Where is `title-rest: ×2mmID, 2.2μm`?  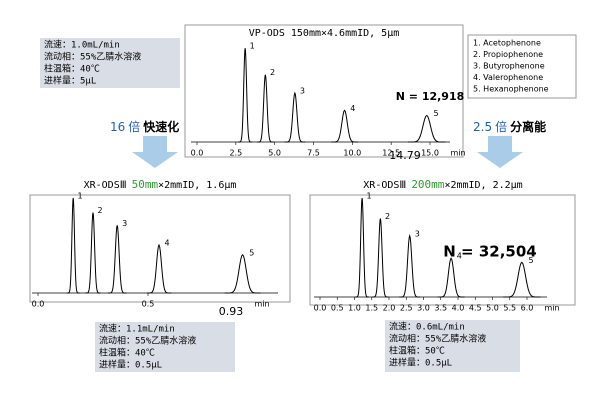
title-rest: ×2mmID, 2.2μm is located at coordinates (483, 185).